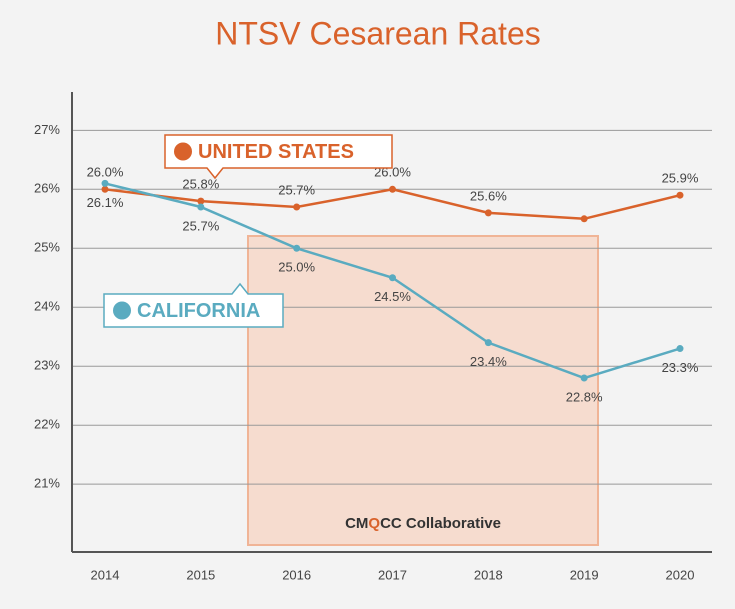 The width and height of the screenshot is (735, 609). What do you see at coordinates (680, 367) in the screenshot?
I see `data-label: 23.3%` at bounding box center [680, 367].